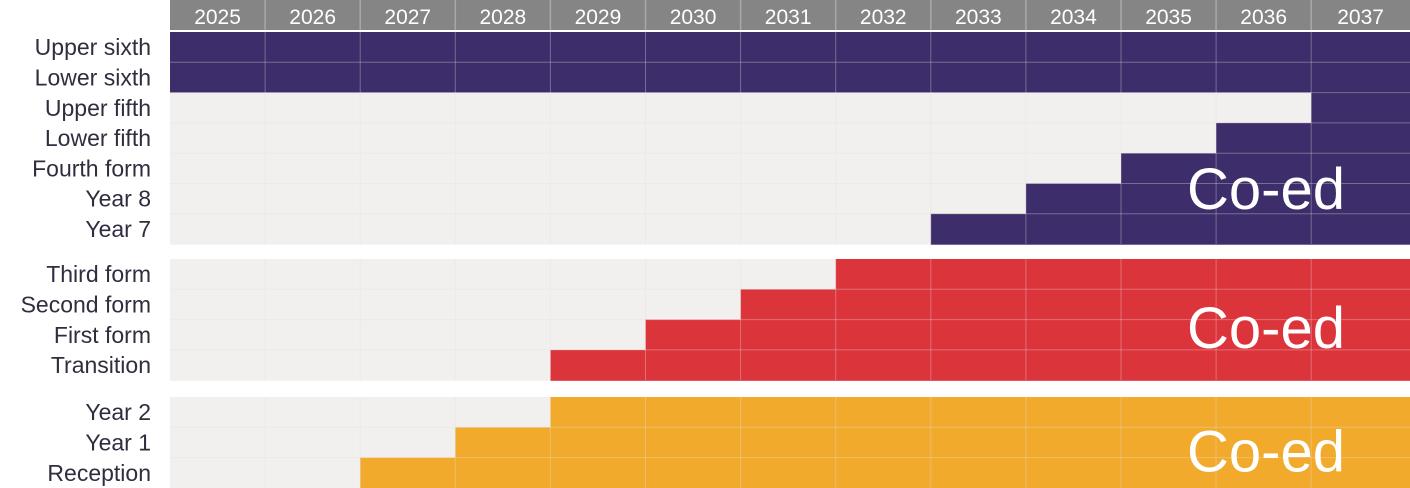 The width and height of the screenshot is (1410, 488). Describe the element at coordinates (978, 17) in the screenshot. I see `year-label: 2033` at that location.